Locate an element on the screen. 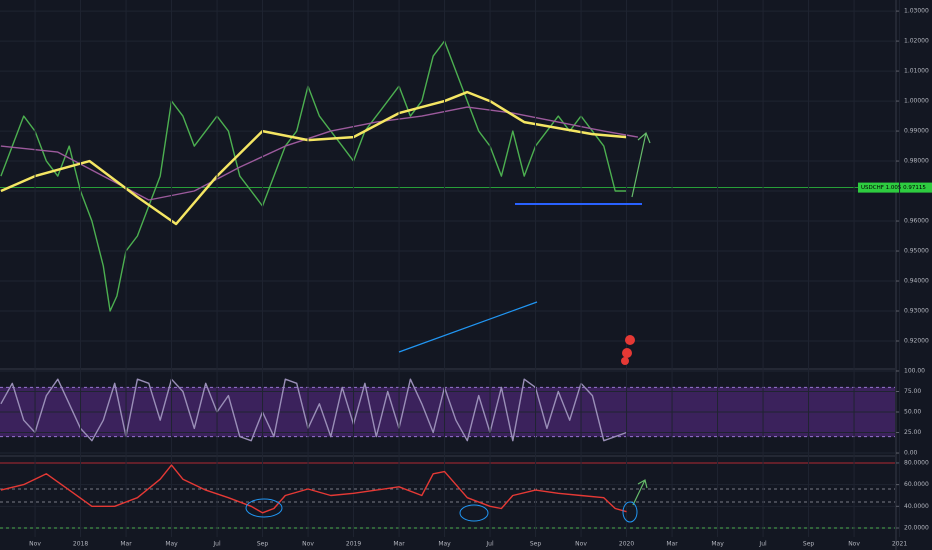  y-tick-label: 0.00 is located at coordinates (911, 453).